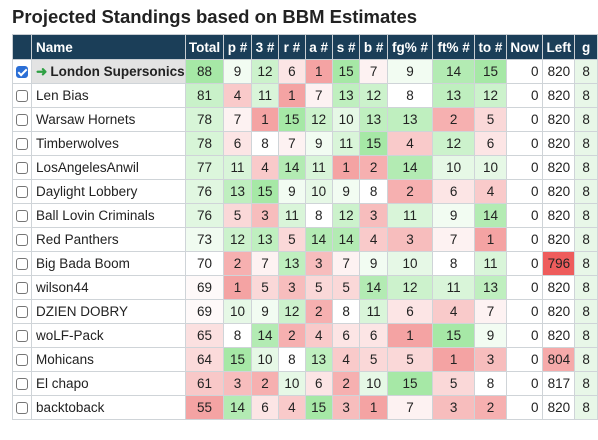 The height and width of the screenshot is (440, 598). I want to click on team-name: Mohicans, so click(65, 359).